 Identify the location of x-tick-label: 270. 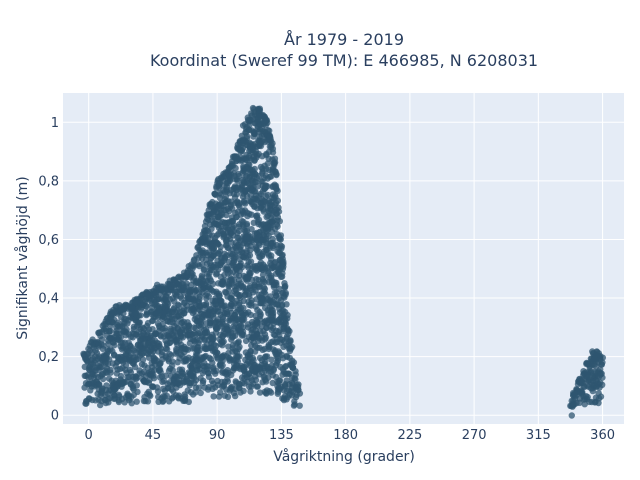
(474, 435).